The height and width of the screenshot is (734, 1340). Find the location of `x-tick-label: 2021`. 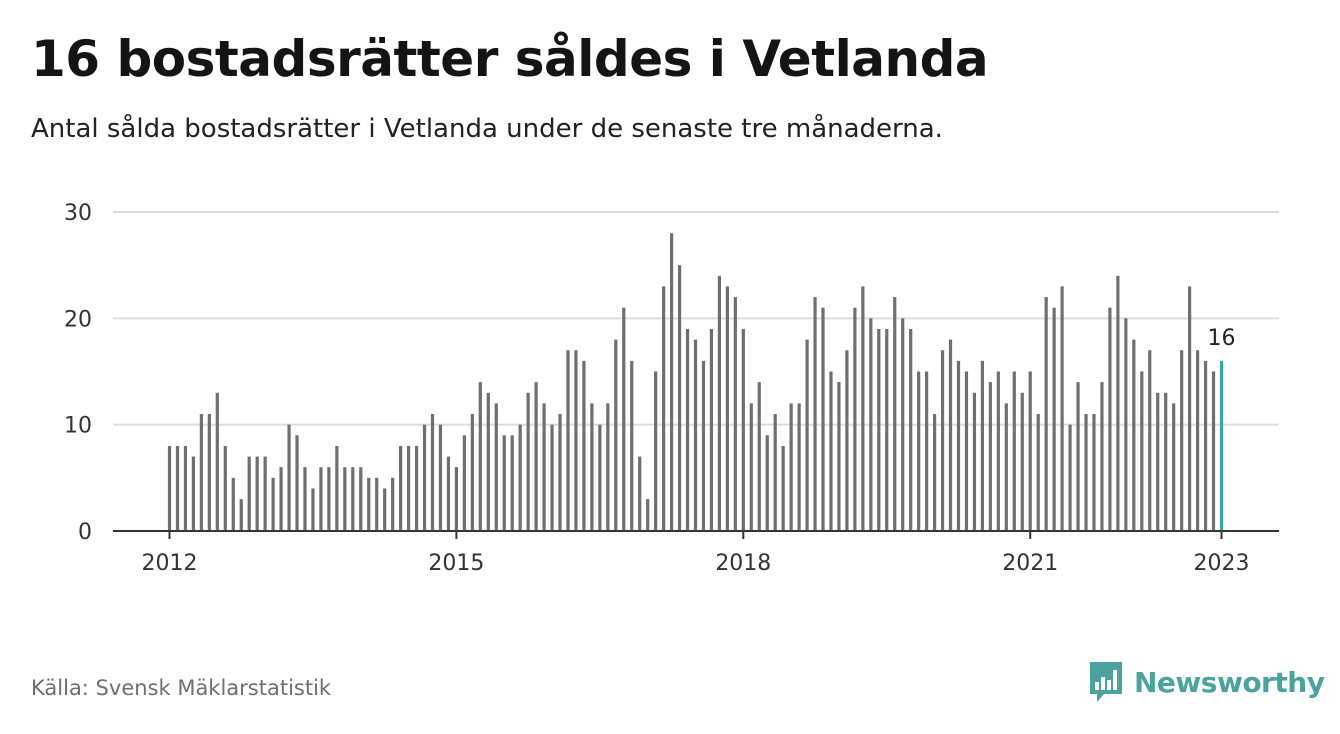

x-tick-label: 2021 is located at coordinates (1030, 563).